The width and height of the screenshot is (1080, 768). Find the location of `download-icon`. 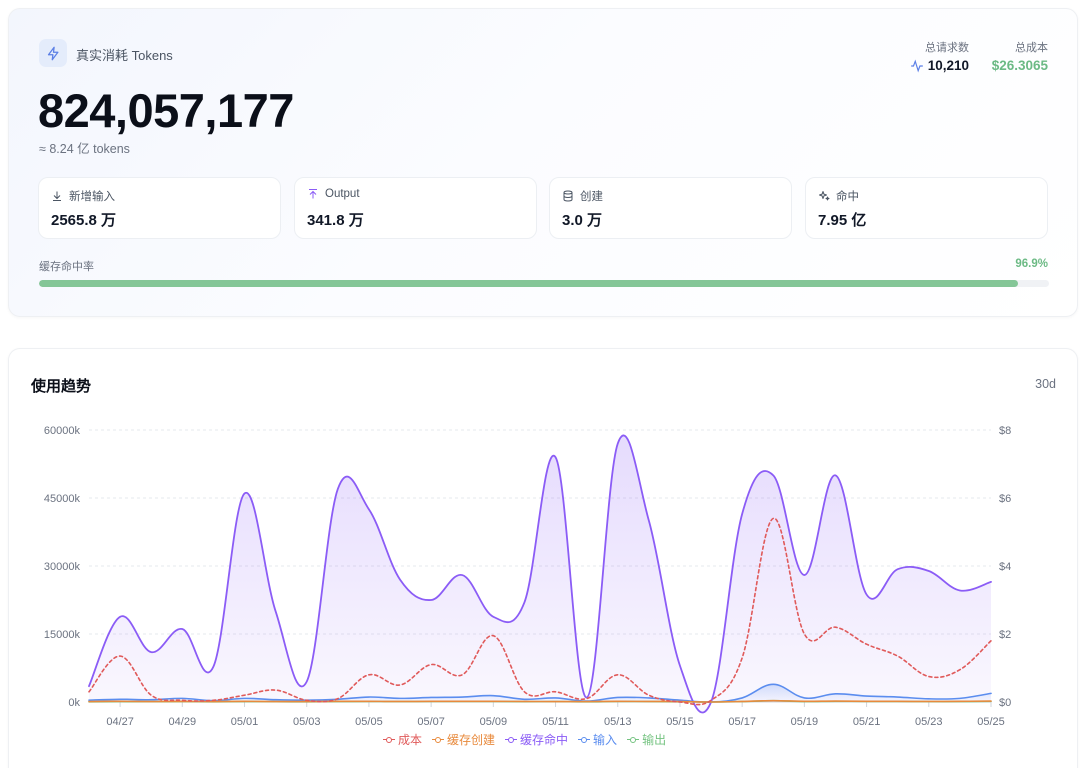

download-icon is located at coordinates (57, 196).